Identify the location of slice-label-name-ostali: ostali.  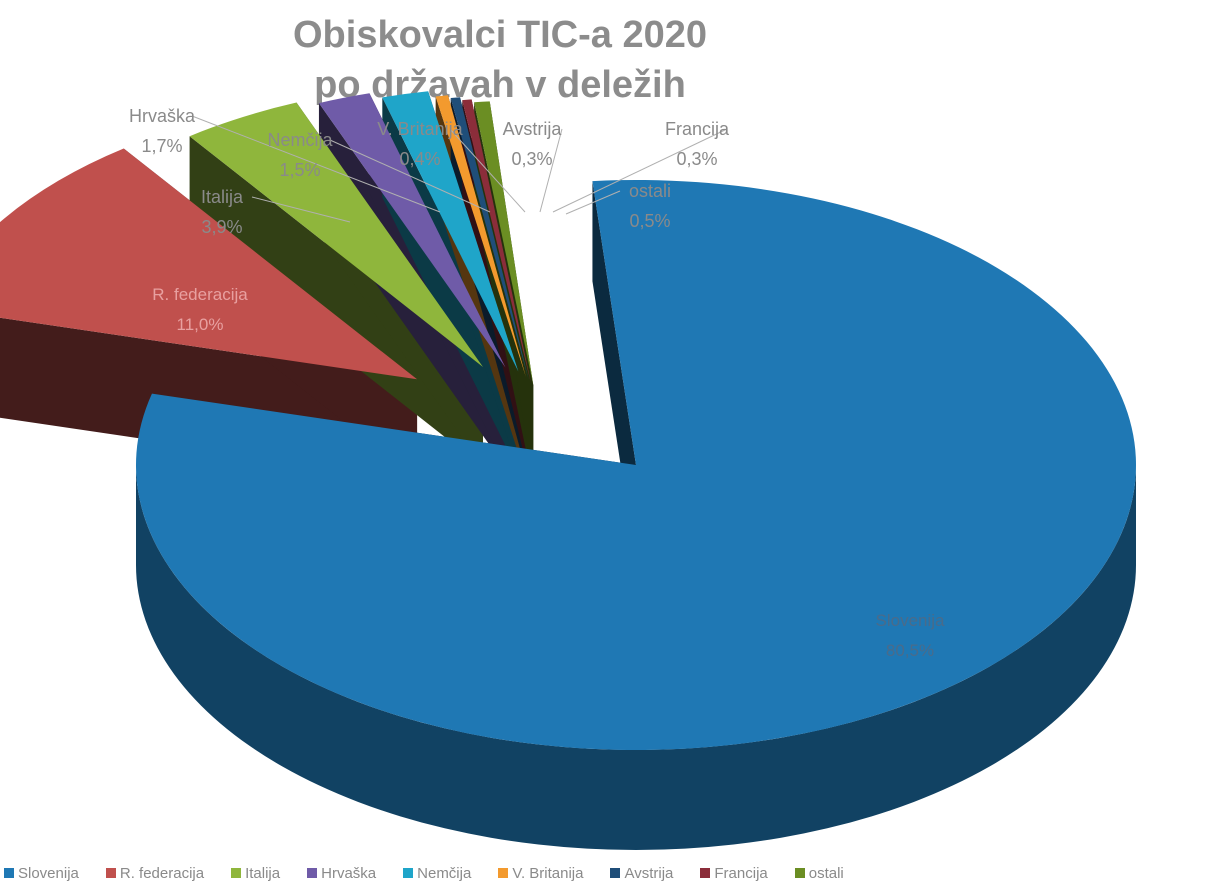
(650, 191).